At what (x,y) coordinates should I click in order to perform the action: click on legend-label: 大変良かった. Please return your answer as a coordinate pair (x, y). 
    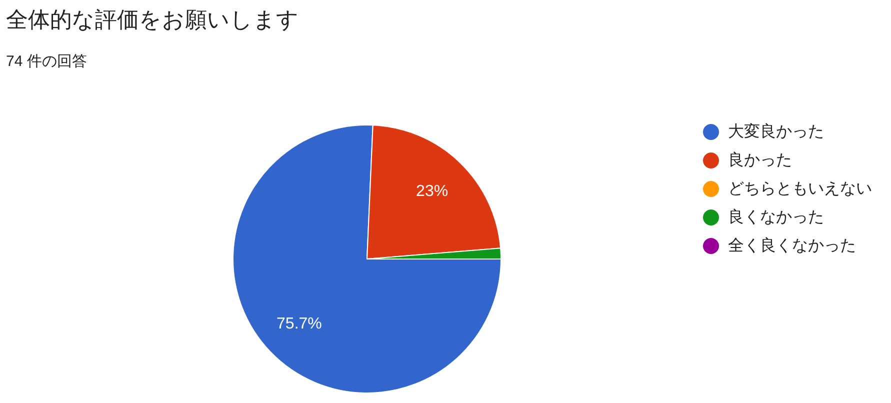
    Looking at the image, I should click on (776, 131).